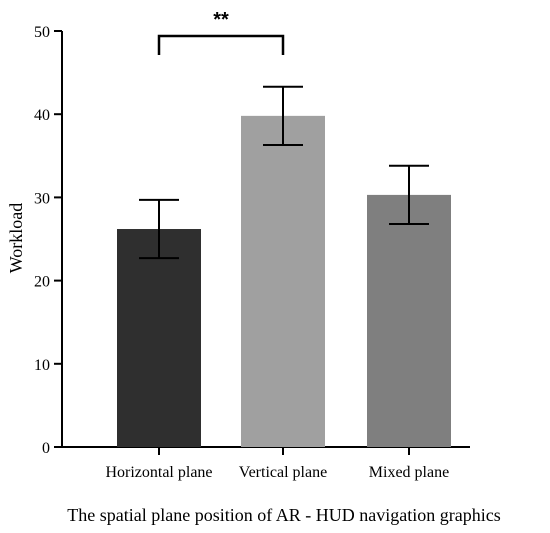 This screenshot has height=533, width=550. What do you see at coordinates (42, 32) in the screenshot?
I see `y-tick-label: 50` at bounding box center [42, 32].